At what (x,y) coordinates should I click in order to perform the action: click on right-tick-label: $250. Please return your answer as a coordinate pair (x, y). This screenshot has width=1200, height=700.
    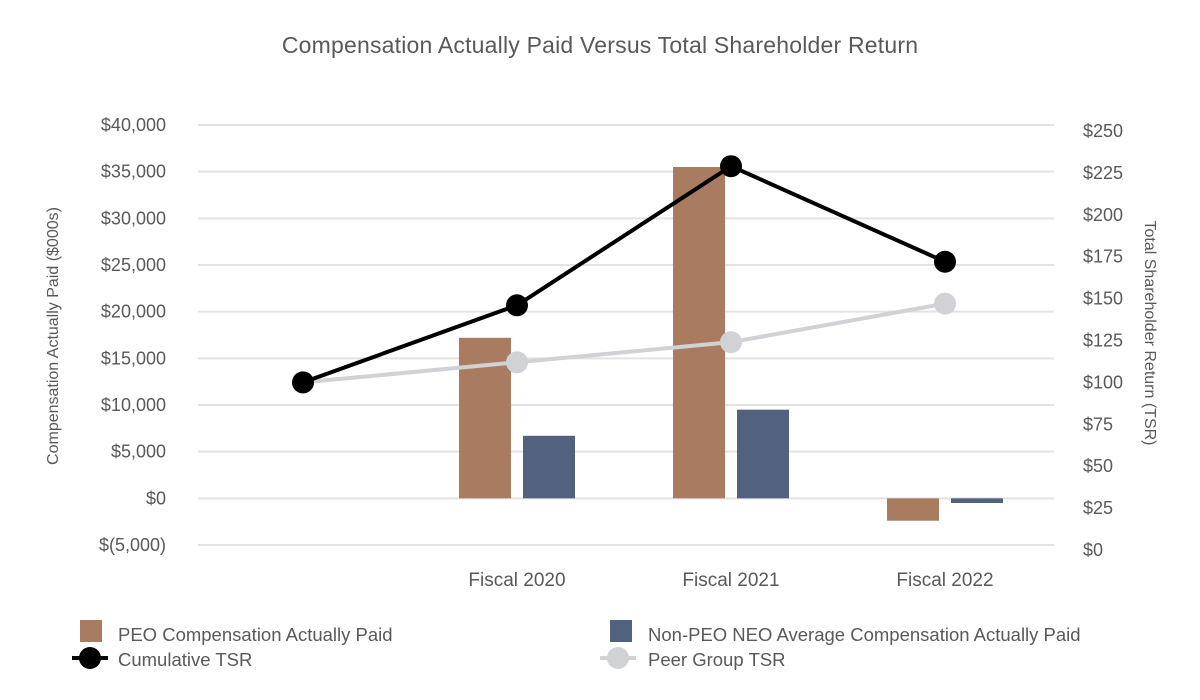
    Looking at the image, I should click on (1103, 131).